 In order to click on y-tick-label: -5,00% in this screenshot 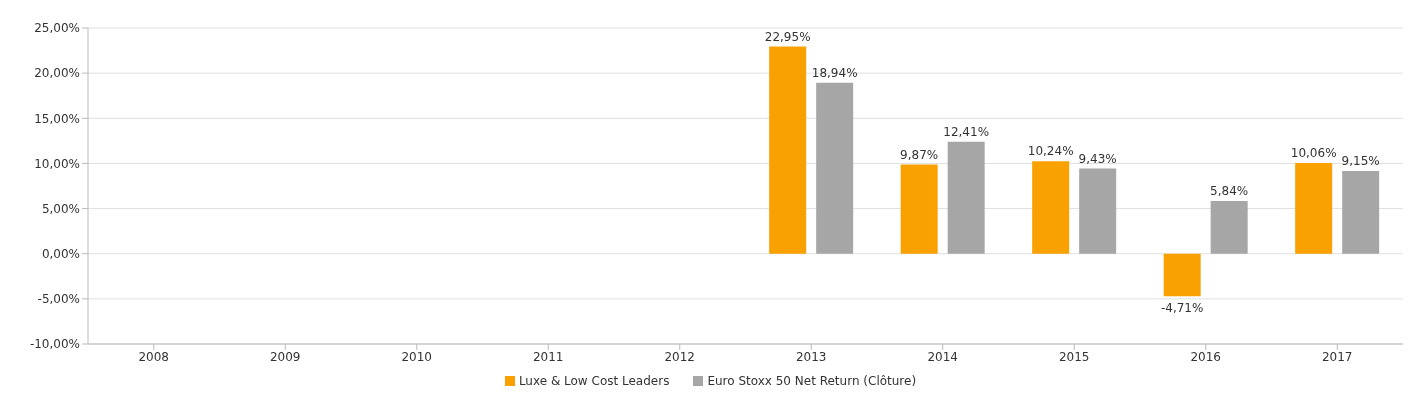, I will do `click(58, 299)`.